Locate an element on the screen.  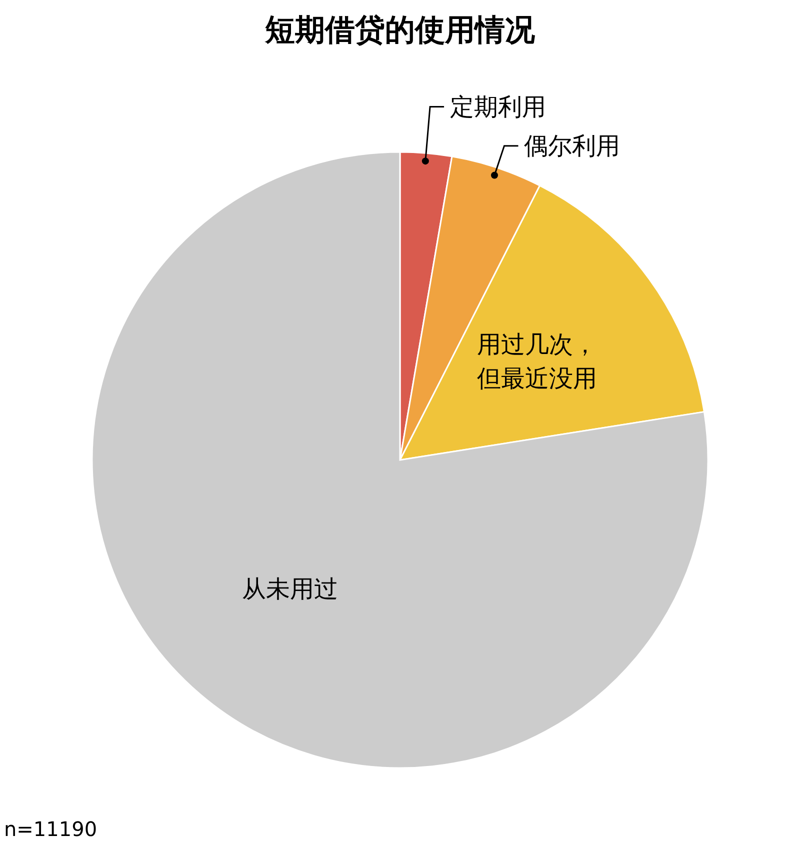
slice-label: 偶尔利用 is located at coordinates (572, 146).